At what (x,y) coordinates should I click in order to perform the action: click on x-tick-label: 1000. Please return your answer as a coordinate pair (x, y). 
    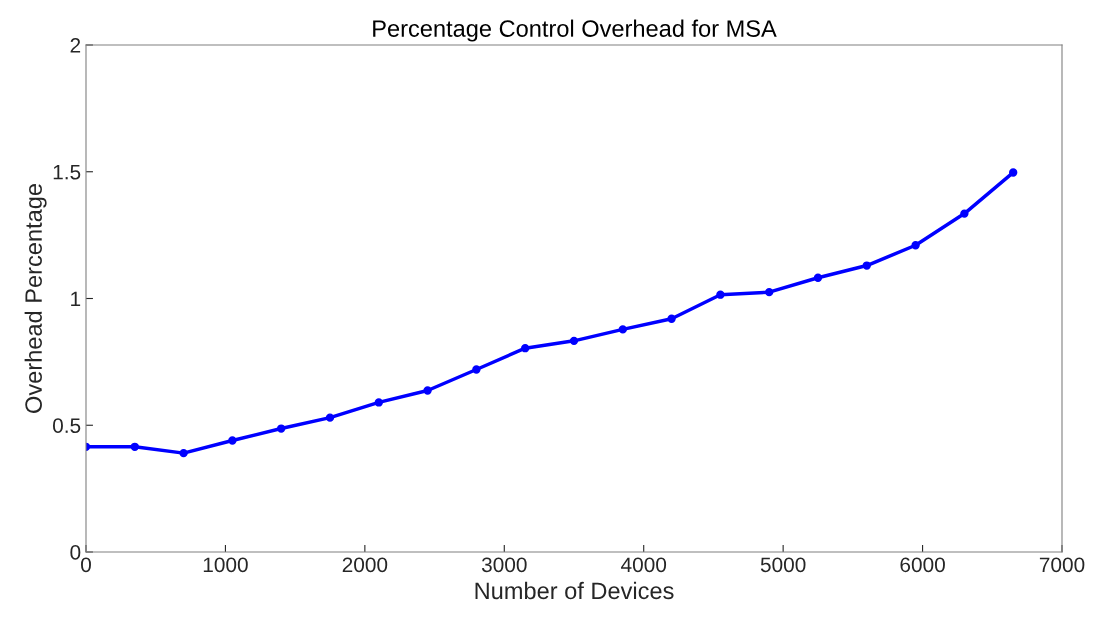
    Looking at the image, I should click on (225, 565).